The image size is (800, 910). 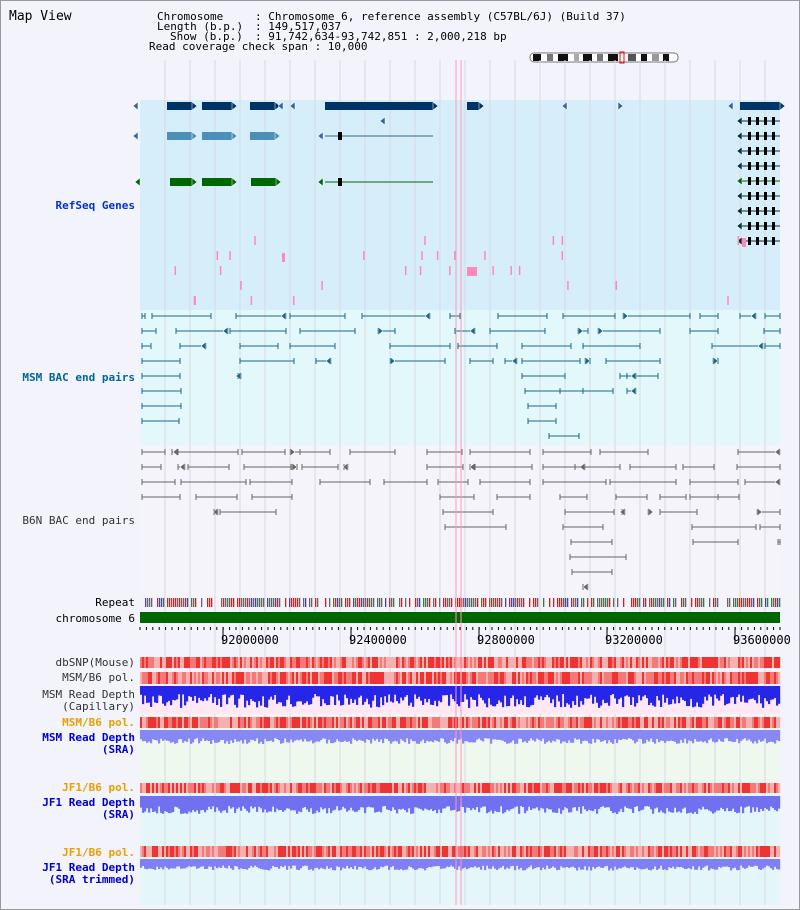 I want to click on b6n-bg, so click(x=460, y=520).